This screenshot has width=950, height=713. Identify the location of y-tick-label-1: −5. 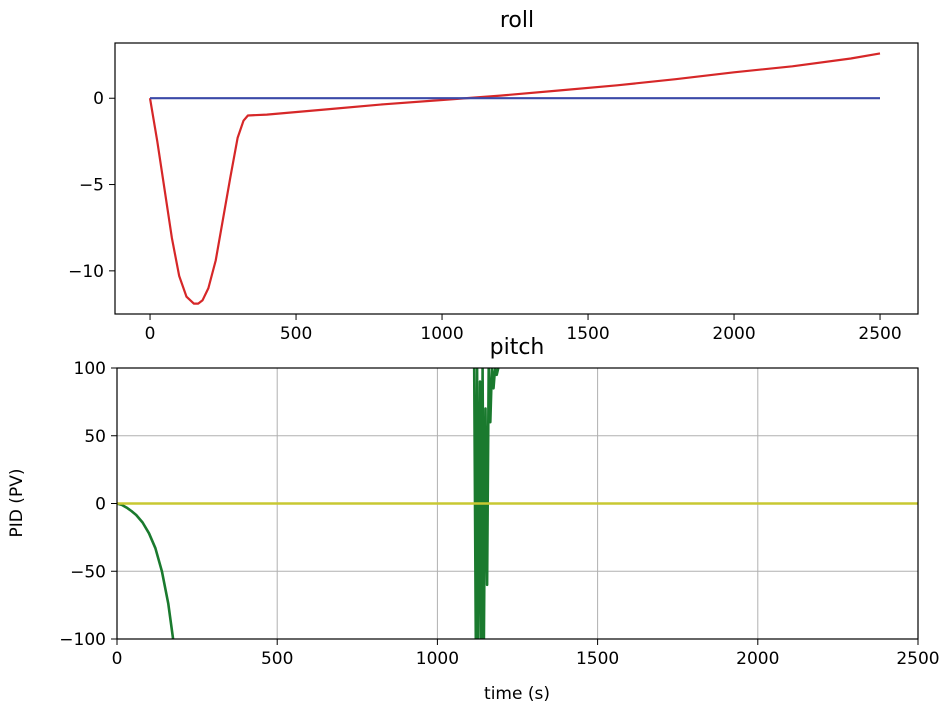
(91, 186).